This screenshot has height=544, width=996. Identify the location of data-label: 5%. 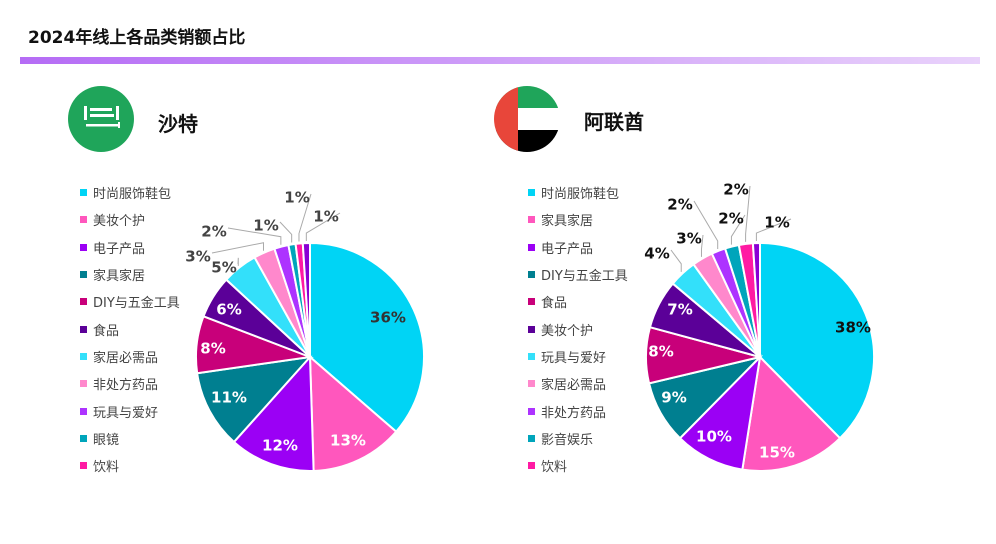
(223, 268).